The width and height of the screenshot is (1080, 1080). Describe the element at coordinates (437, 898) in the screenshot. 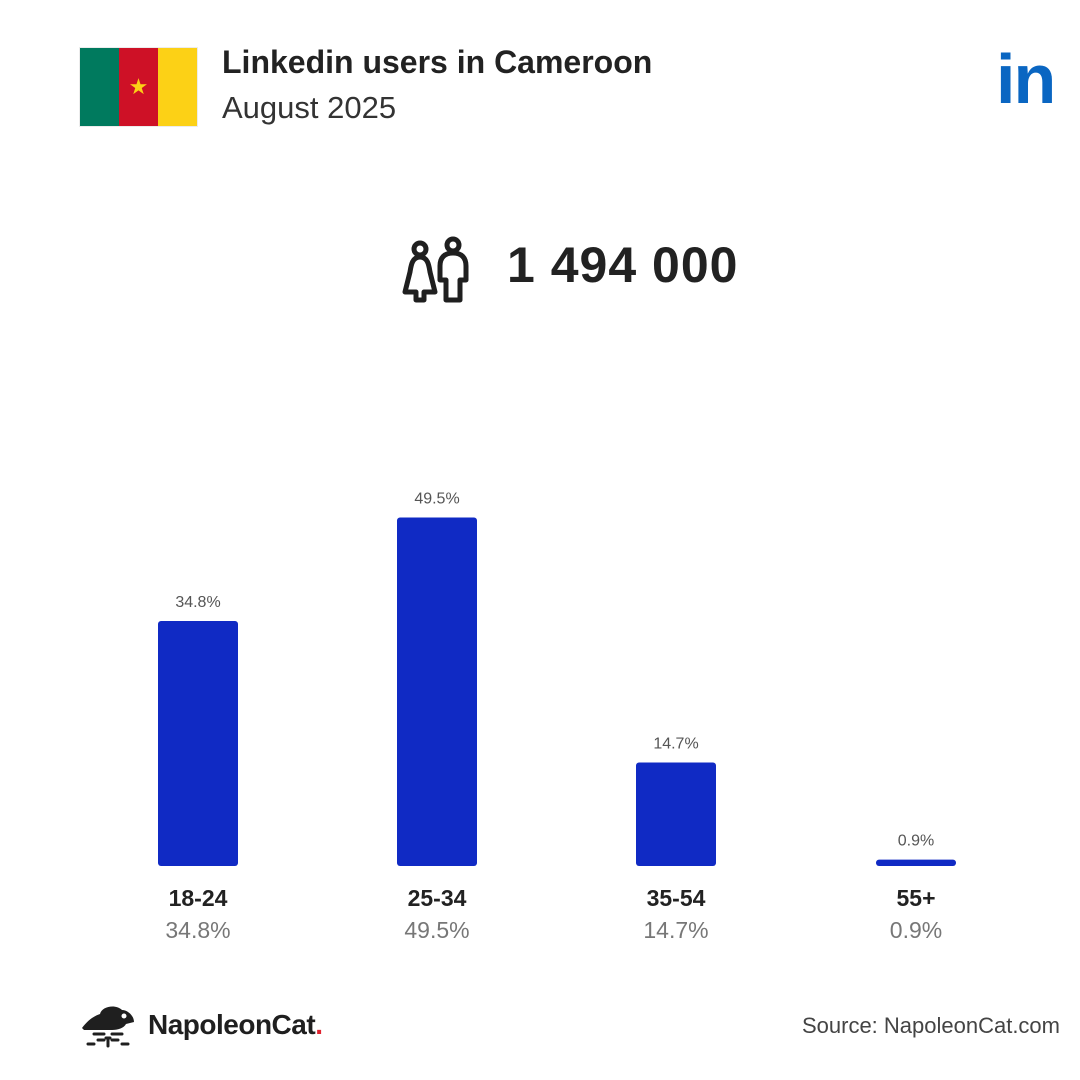

I see `category-label: 25-34` at that location.